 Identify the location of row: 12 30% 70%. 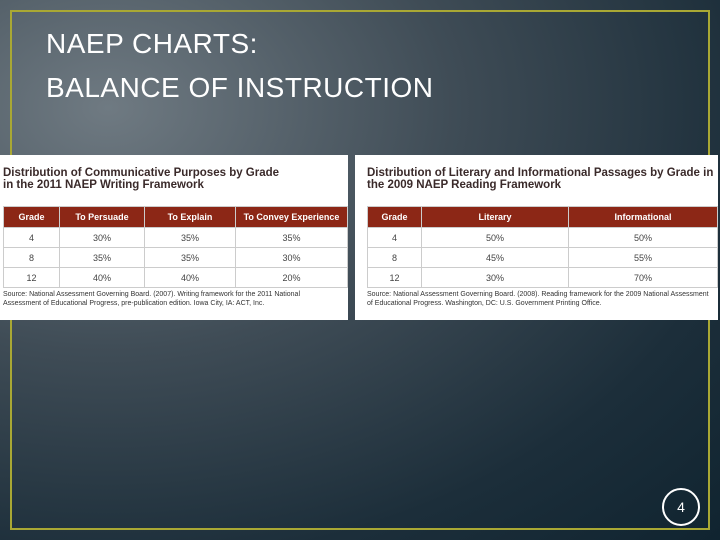
(542, 277).